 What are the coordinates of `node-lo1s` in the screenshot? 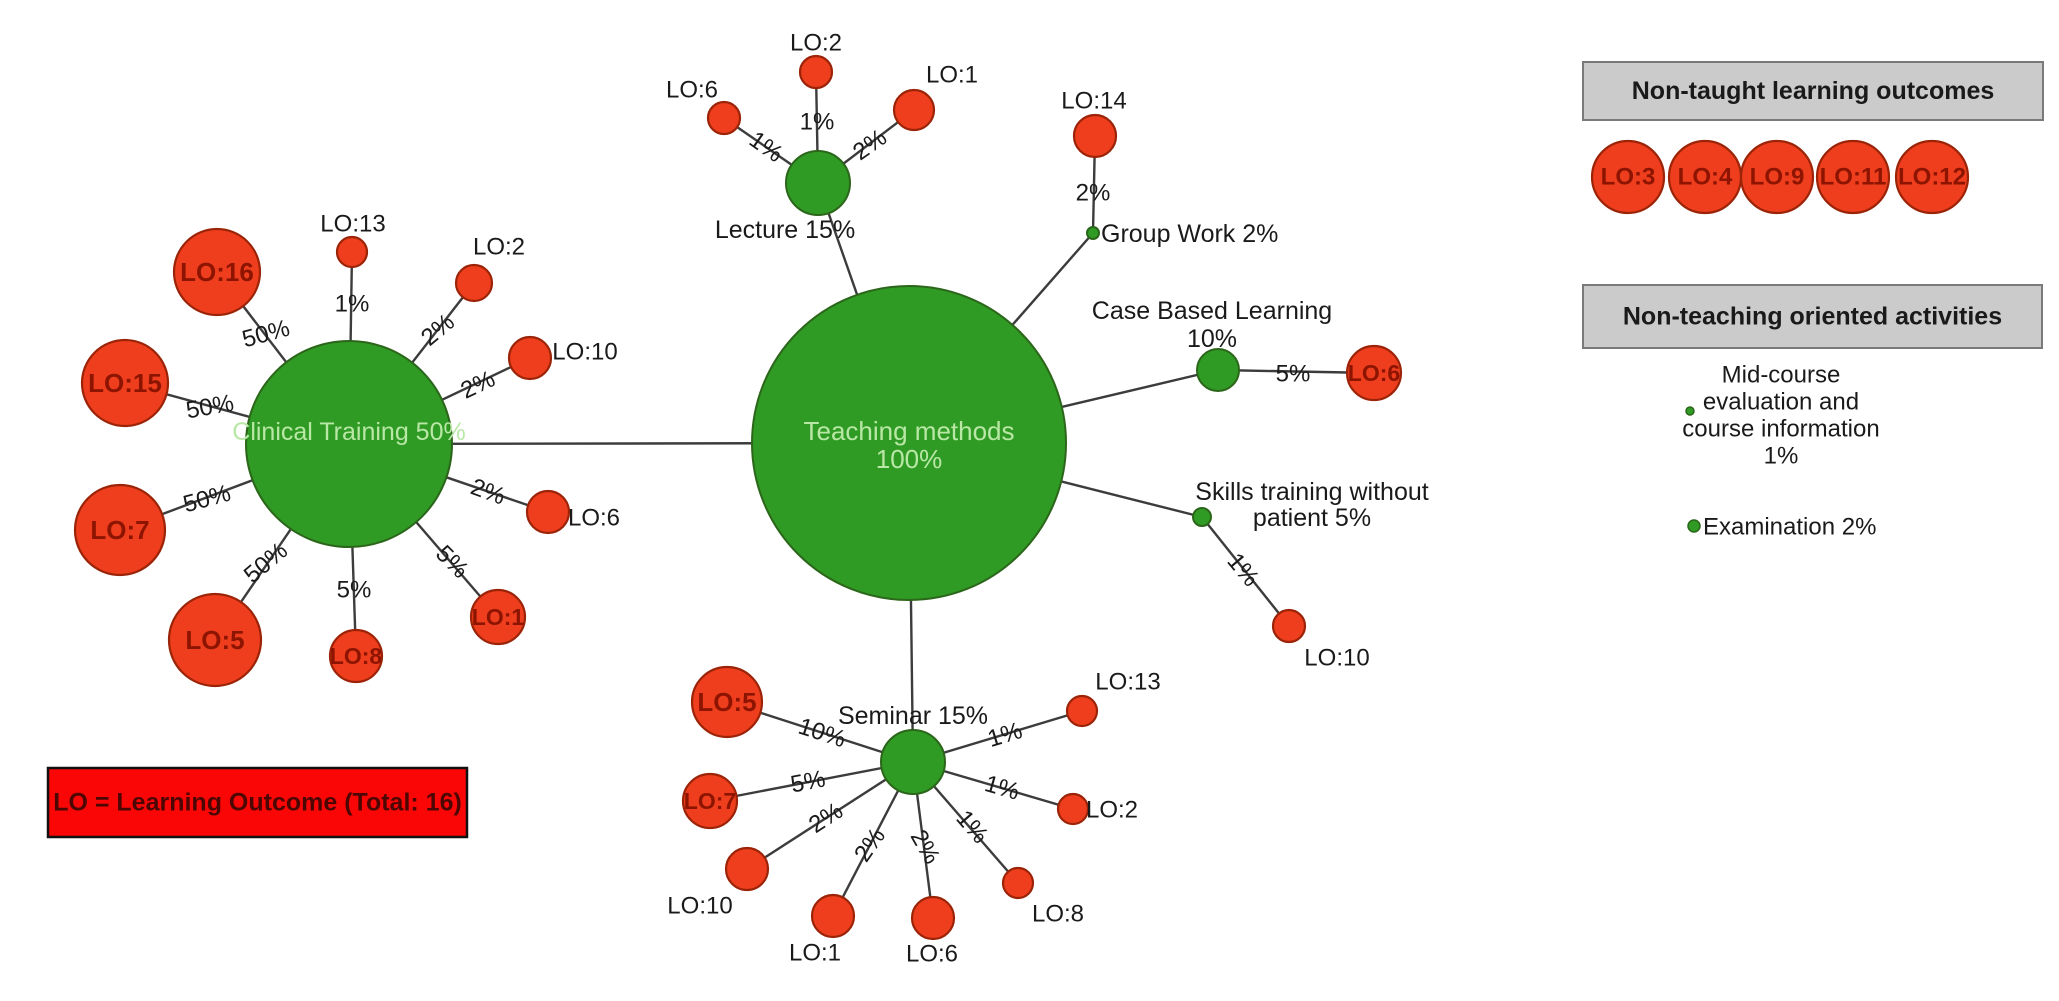 It's located at (833, 916).